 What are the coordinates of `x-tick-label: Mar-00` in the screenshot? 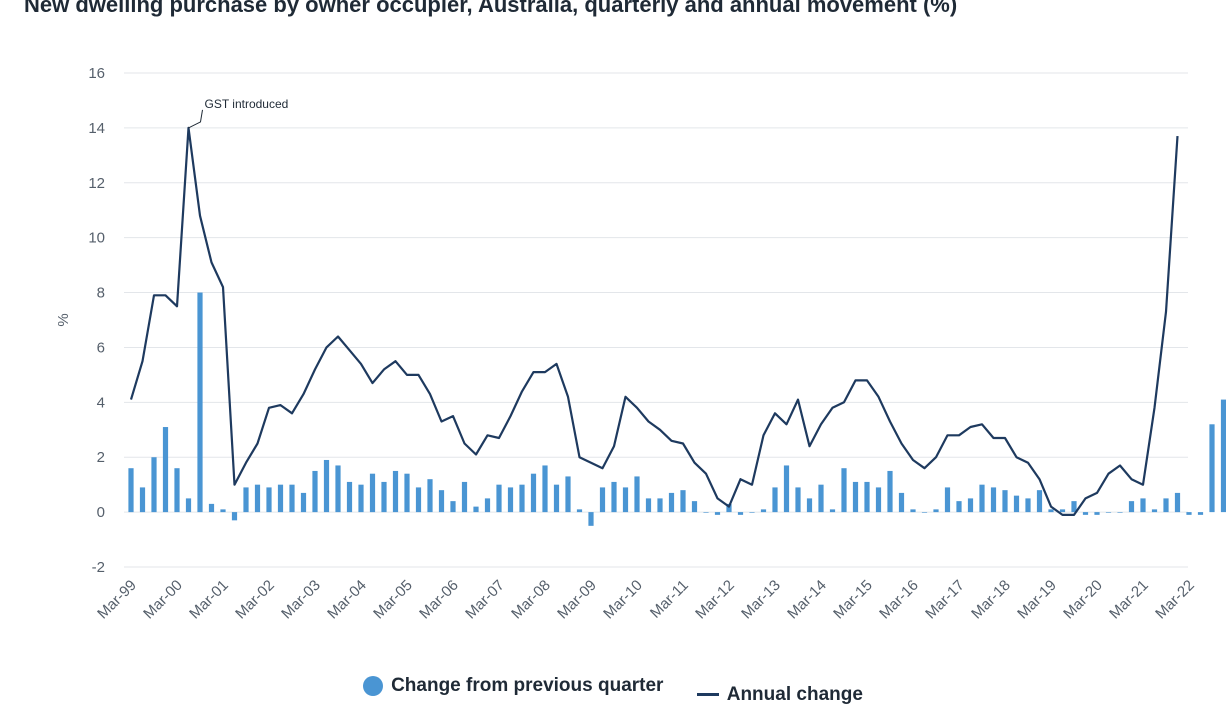 It's located at (163, 600).